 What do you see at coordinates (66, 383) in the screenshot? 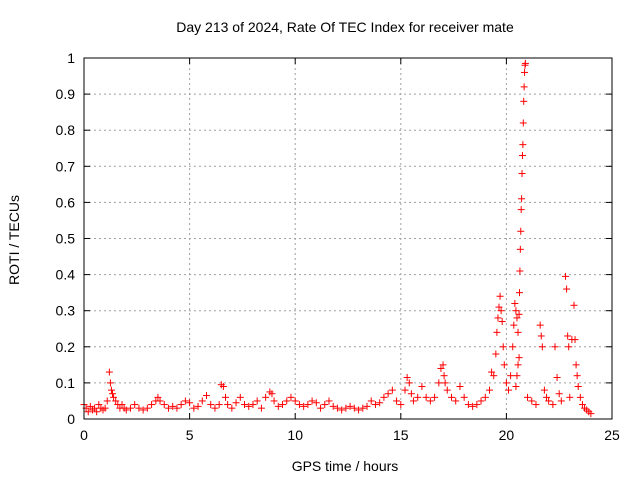
I see `y-tick-label: 0.1` at bounding box center [66, 383].